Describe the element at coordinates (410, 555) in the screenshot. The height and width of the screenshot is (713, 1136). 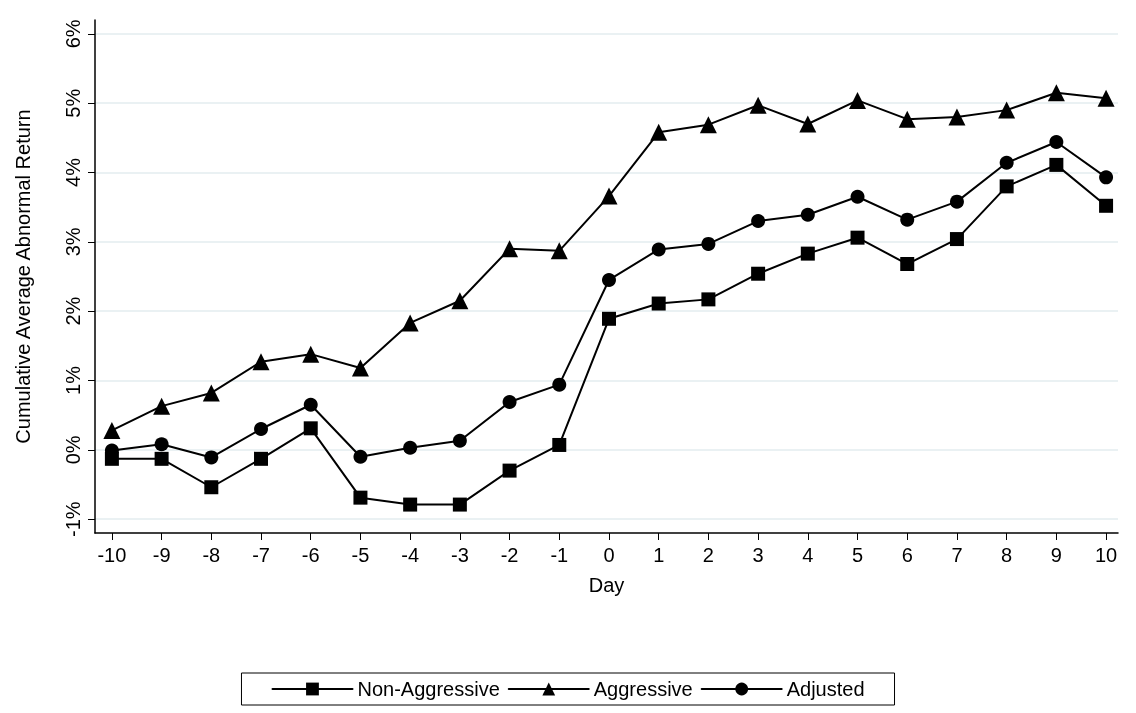
I see `x-tick-label: -4` at that location.